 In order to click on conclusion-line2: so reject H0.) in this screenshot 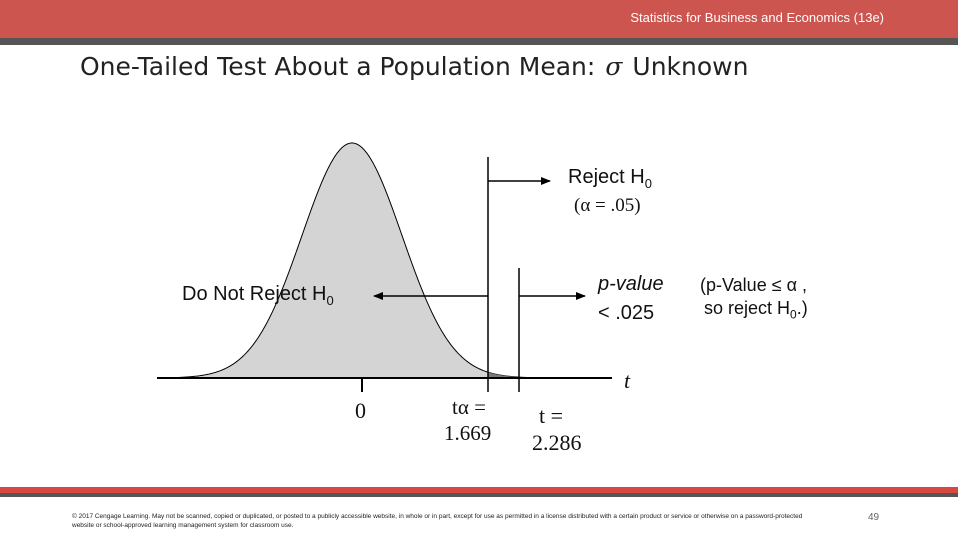, I will do `click(756, 310)`.